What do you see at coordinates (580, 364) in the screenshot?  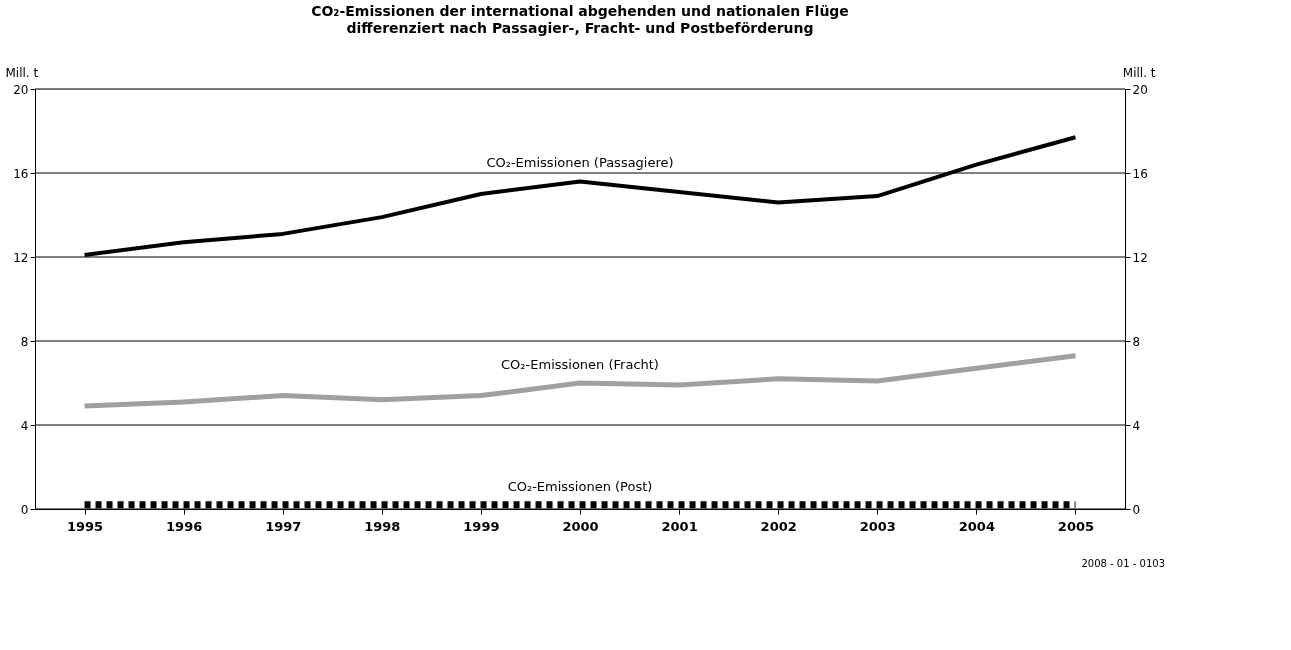 I see `series-label: CO₂-Emissionen (Fracht)` at bounding box center [580, 364].